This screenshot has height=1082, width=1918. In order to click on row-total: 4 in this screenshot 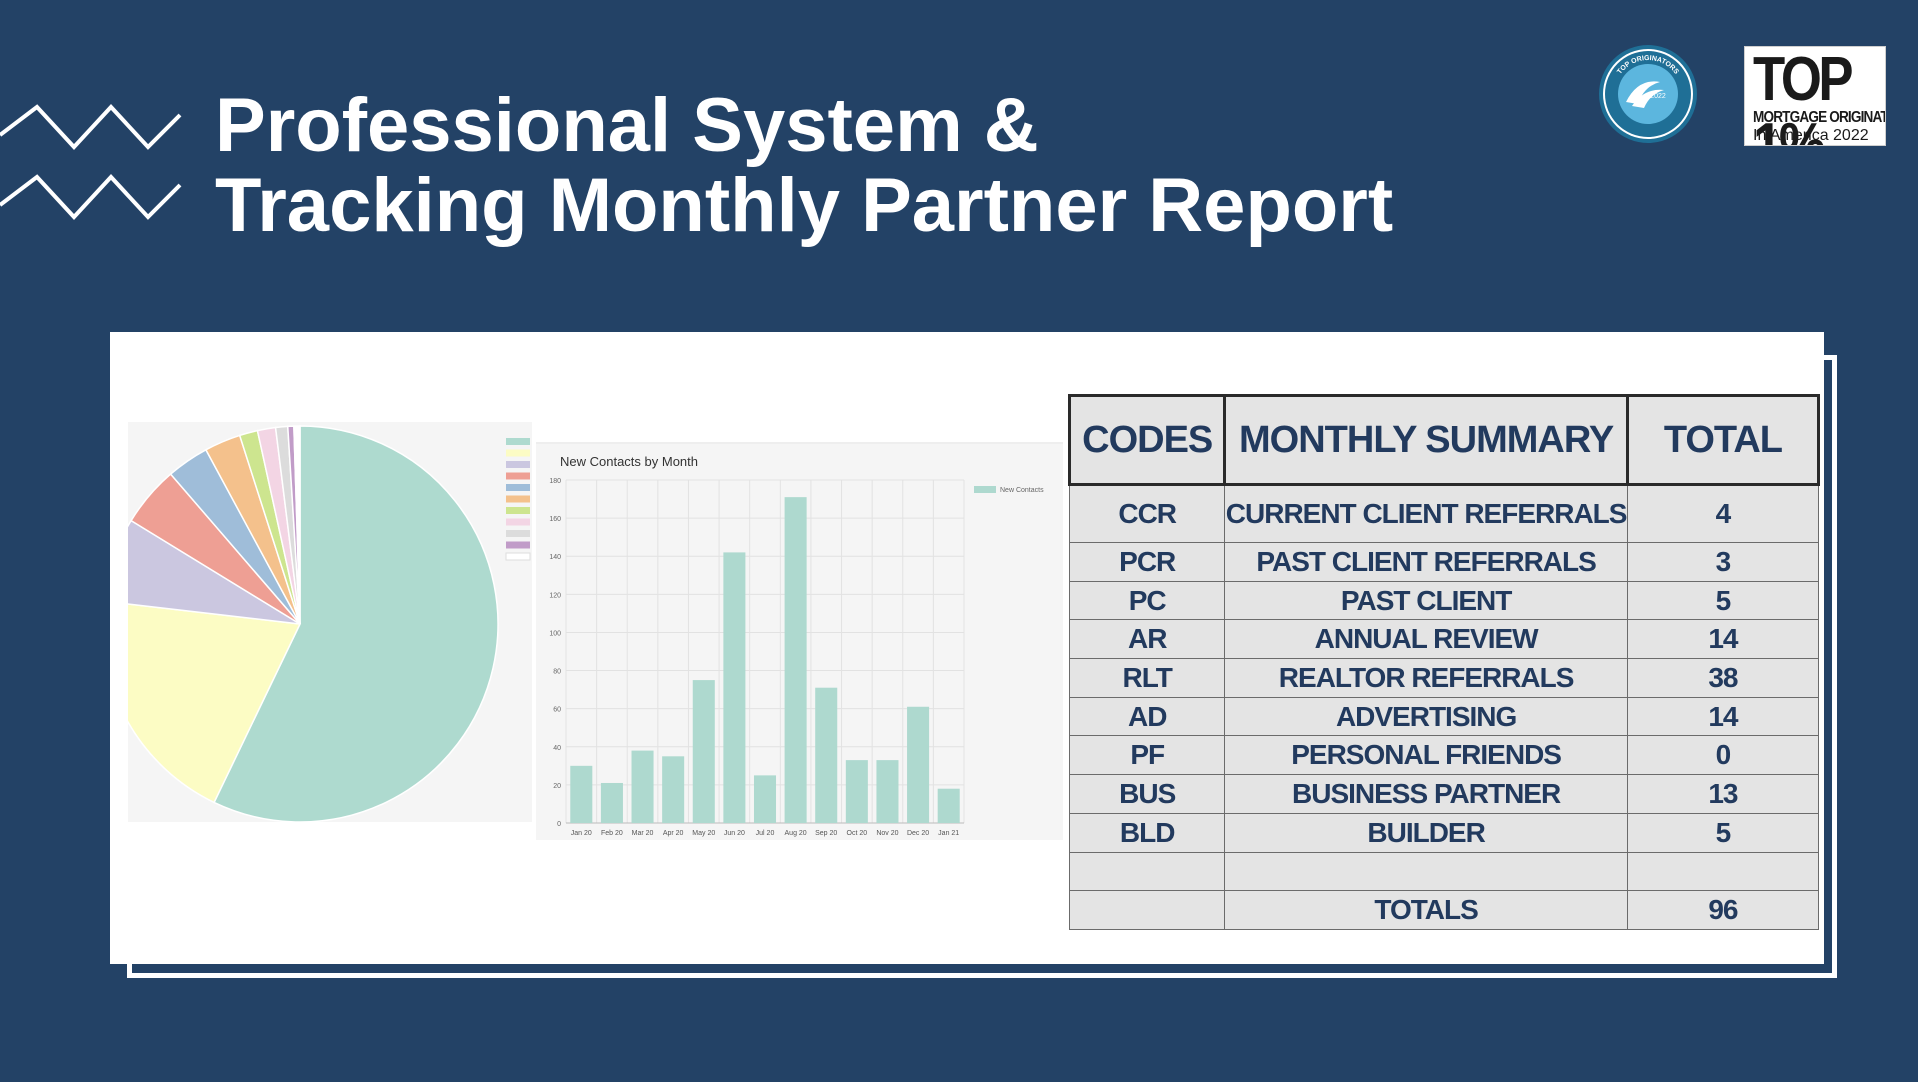, I will do `click(1723, 513)`.